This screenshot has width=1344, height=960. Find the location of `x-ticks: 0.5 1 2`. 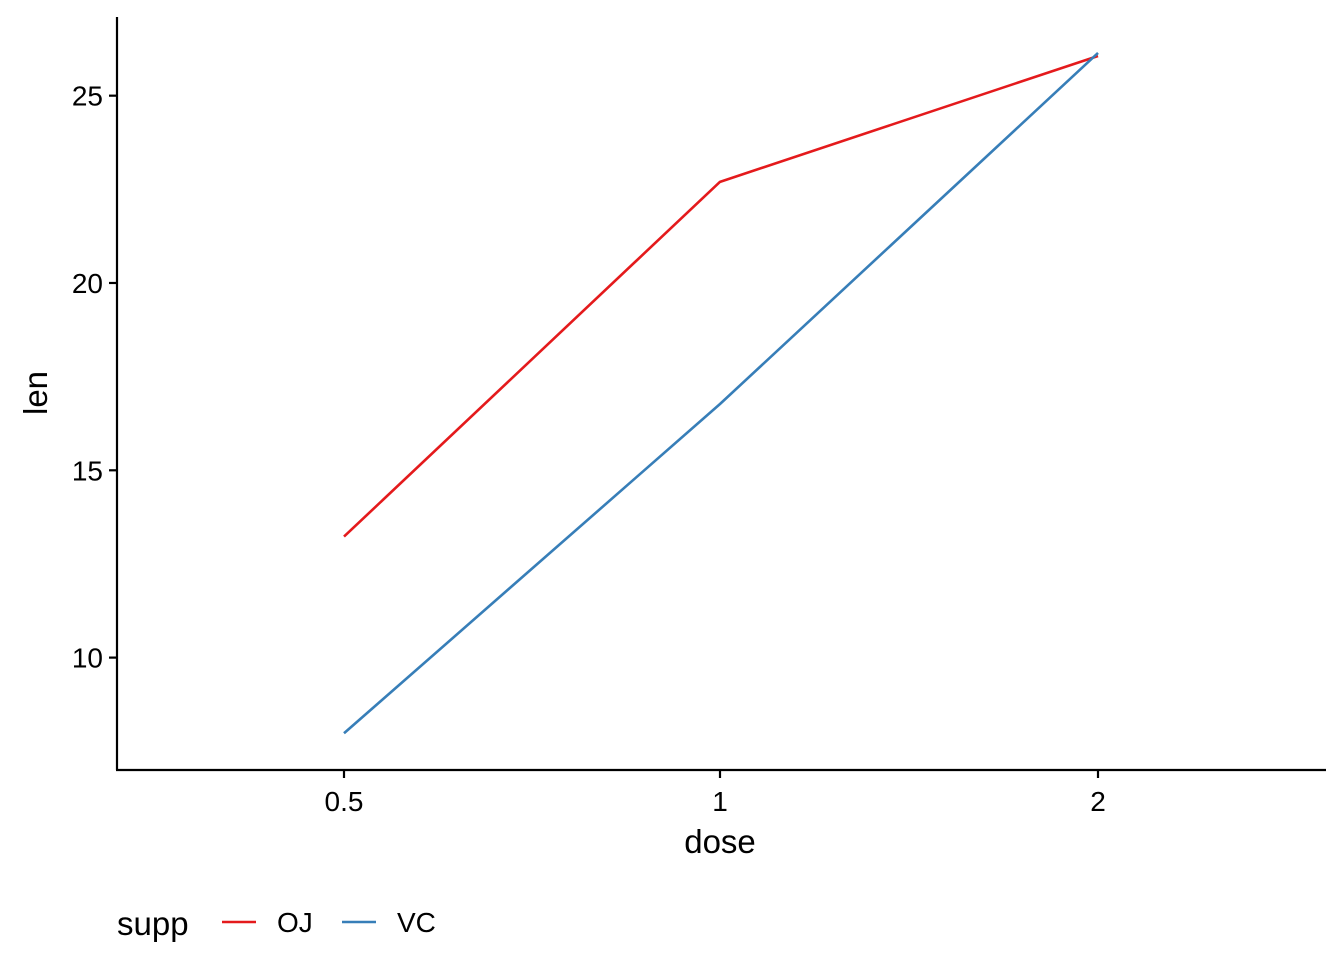

x-ticks: 0.5 1 2 is located at coordinates (715, 793).